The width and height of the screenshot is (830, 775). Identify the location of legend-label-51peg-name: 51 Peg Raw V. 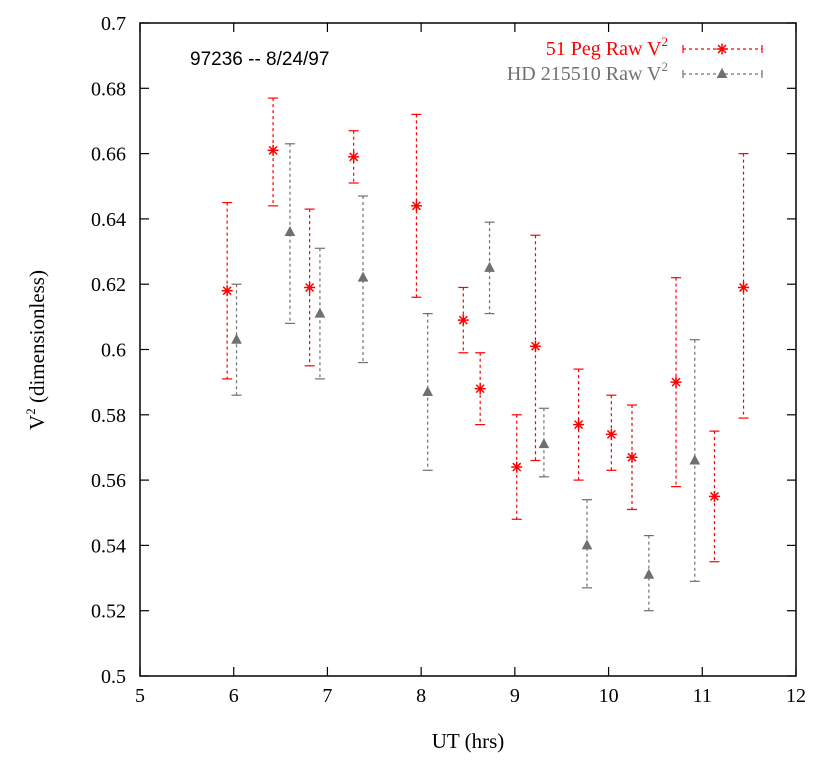
(604, 49).